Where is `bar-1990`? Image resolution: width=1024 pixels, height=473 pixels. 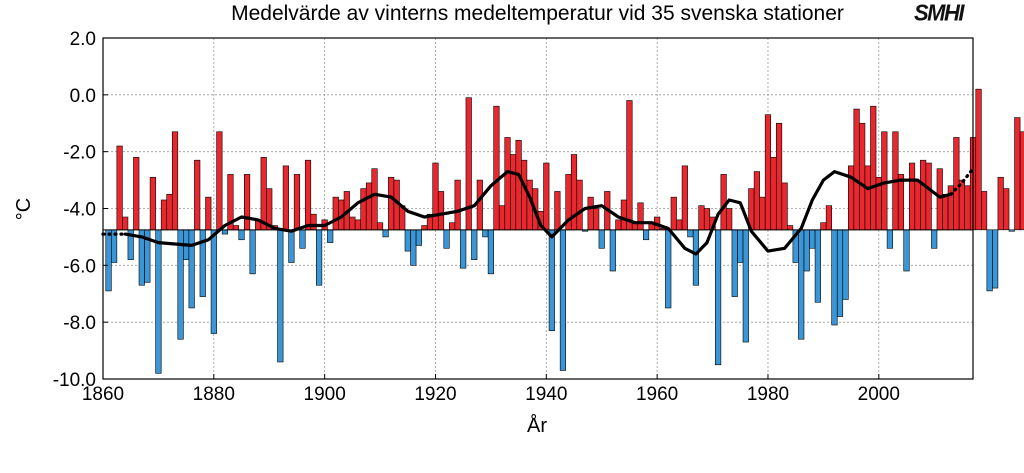
bar-1990 is located at coordinates (823, 226).